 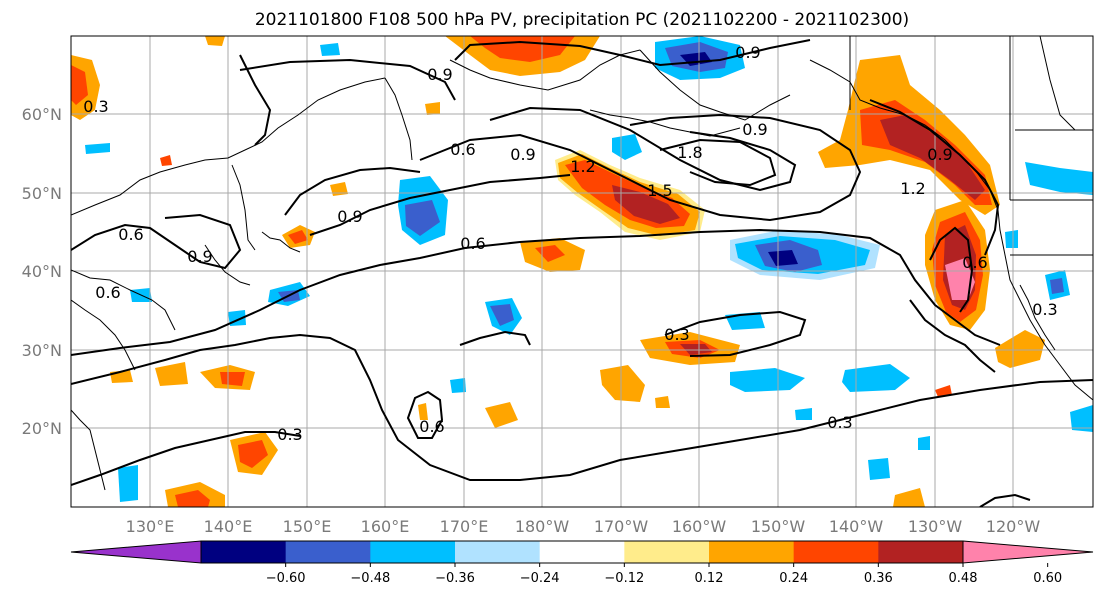 What do you see at coordinates (778, 526) in the screenshot?
I see `lon-tick-label: 150°W` at bounding box center [778, 526].